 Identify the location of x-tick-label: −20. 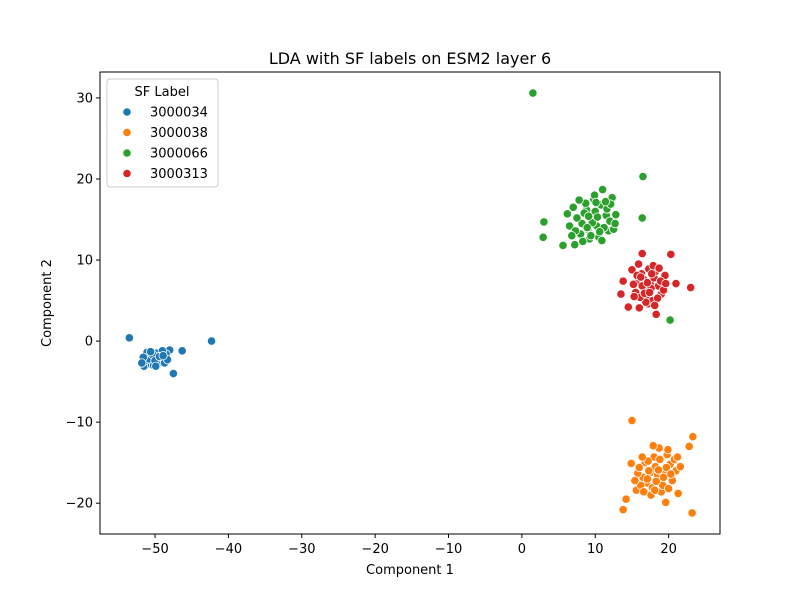
(374, 549).